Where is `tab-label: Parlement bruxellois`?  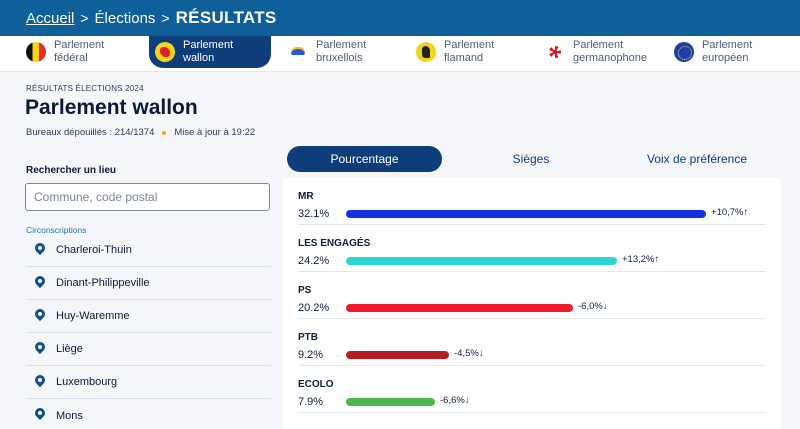 tab-label: Parlement bruxellois is located at coordinates (341, 51).